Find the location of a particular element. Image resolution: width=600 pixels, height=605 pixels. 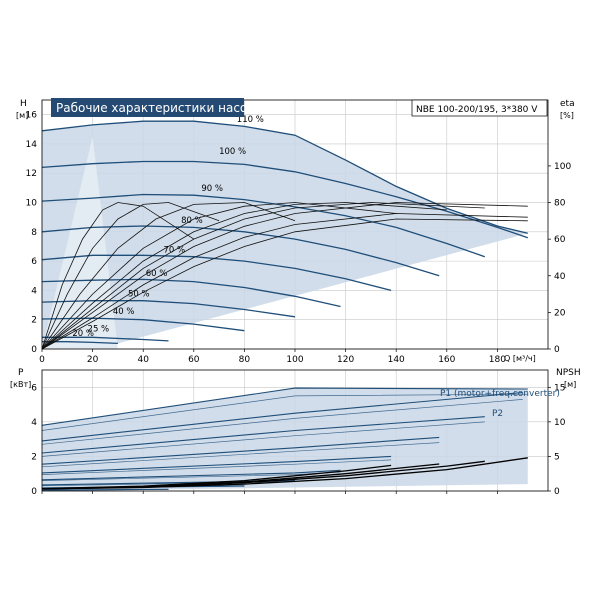

chart-subtitle: NBE 100-200/195, 3*380 V is located at coordinates (477, 110).